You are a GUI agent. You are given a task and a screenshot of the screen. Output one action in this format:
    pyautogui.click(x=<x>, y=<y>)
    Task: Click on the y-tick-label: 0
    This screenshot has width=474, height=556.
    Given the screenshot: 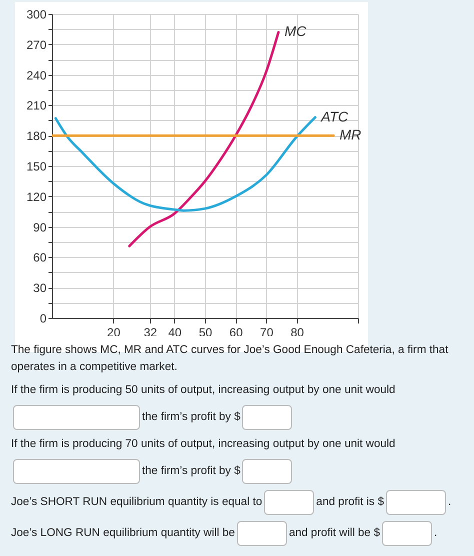 What is the action you would take?
    pyautogui.click(x=43, y=319)
    